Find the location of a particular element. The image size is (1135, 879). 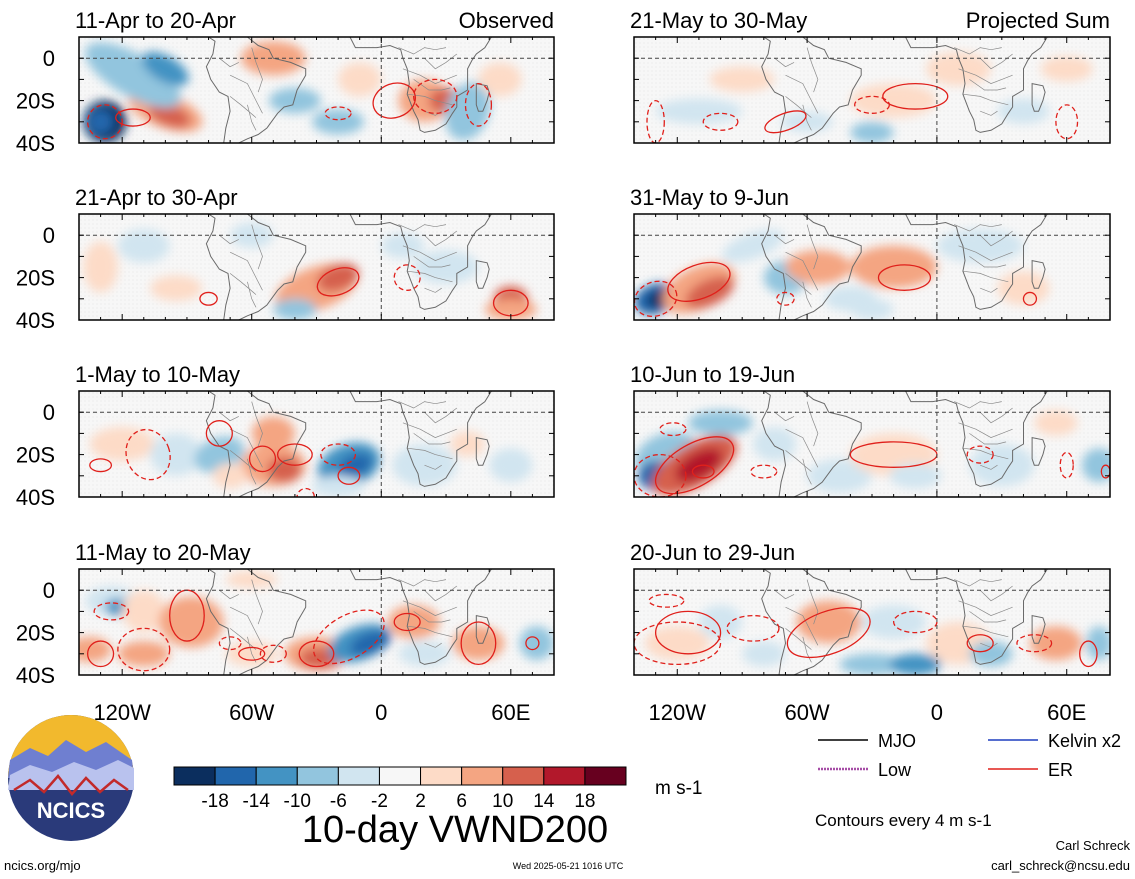

colorbar-tick-label: -10 is located at coordinates (297, 801).